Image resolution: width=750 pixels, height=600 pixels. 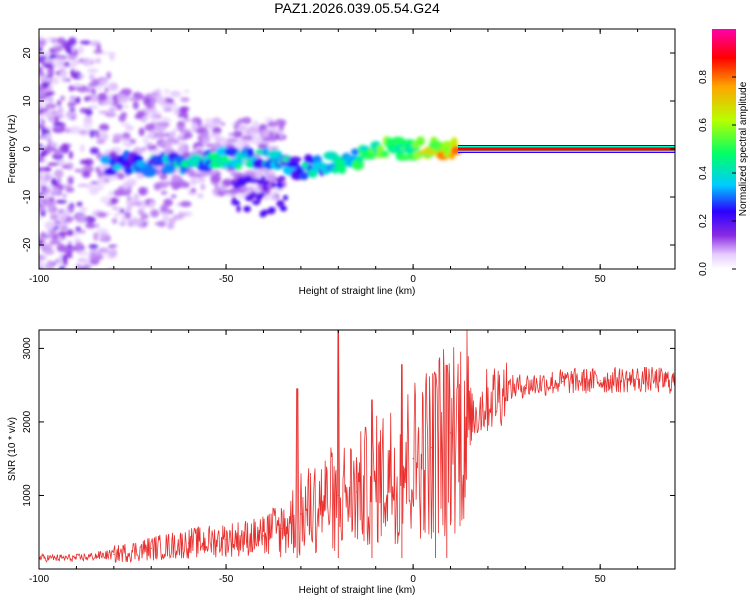 I want to click on colorbar-tick-label: 0.4, so click(x=703, y=173).